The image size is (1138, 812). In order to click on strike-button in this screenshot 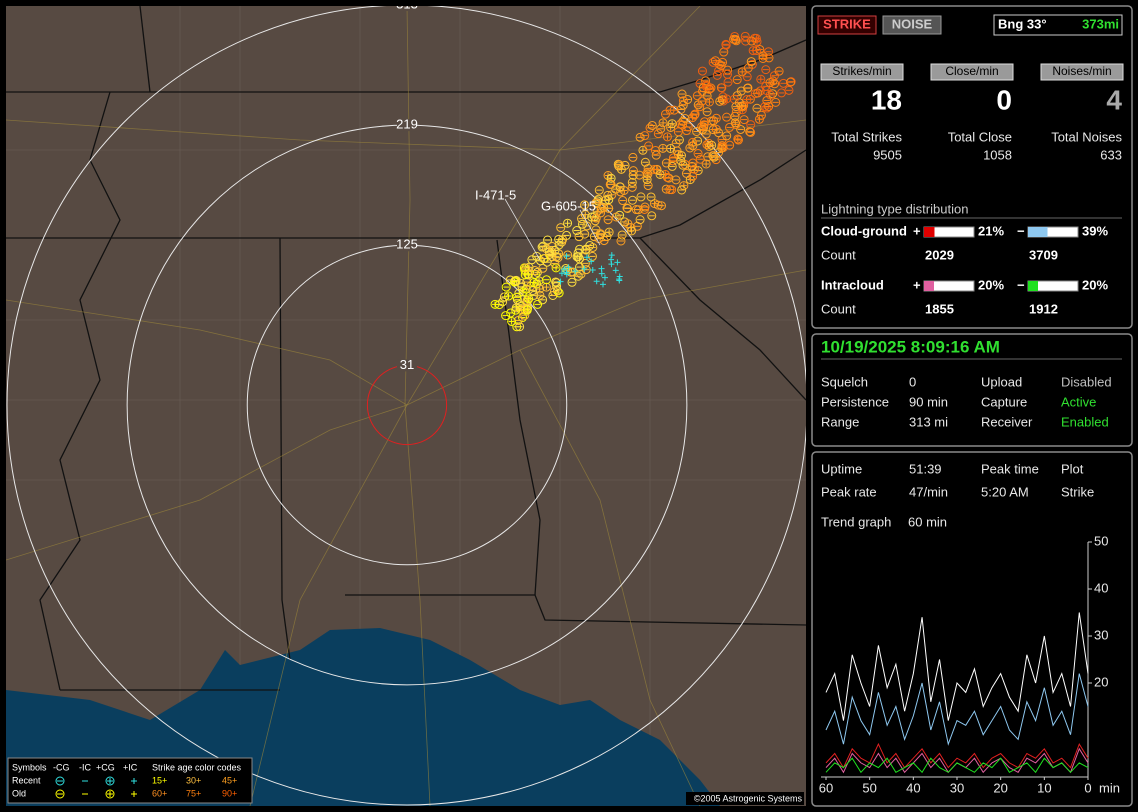, I will do `click(847, 25)`.